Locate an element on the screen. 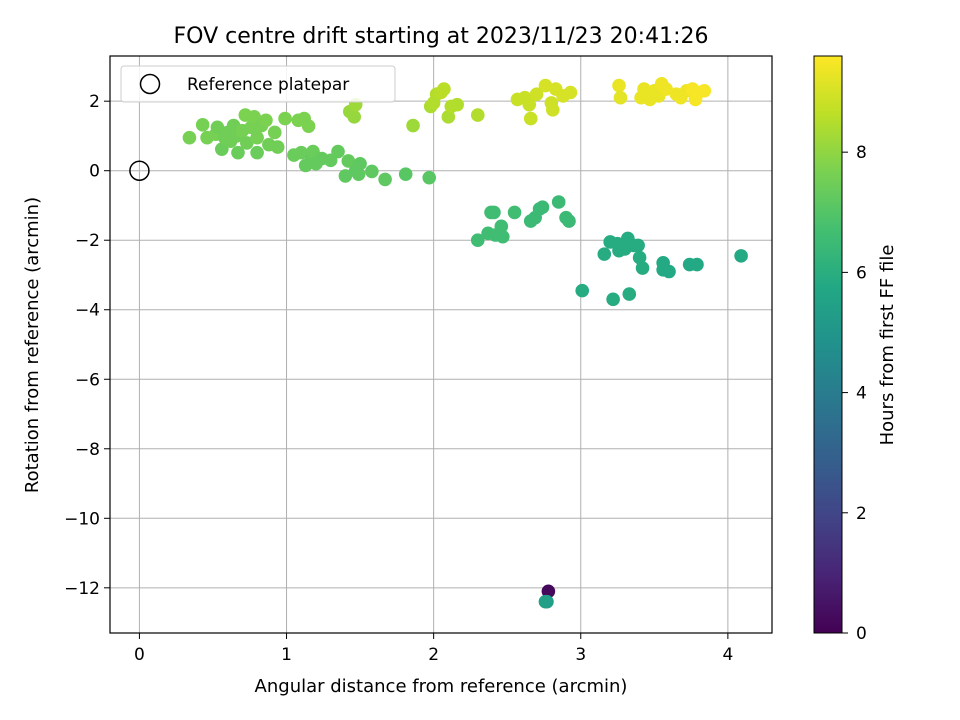 The height and width of the screenshot is (720, 960). colorbar: 0 2 4 6 8 Hours from first FF file is located at coordinates (855, 349).